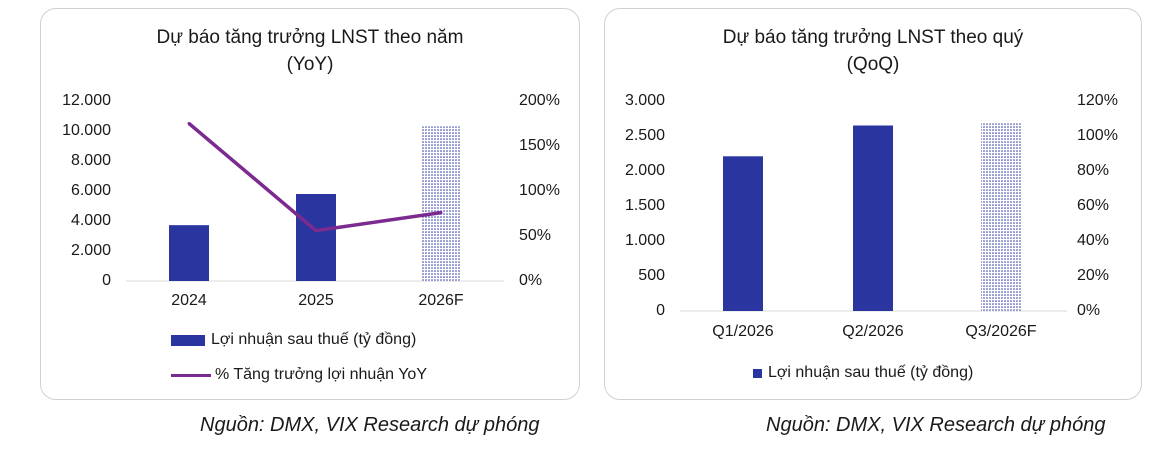 This screenshot has width=1170, height=450. I want to click on y-left-tick-label: 1.000, so click(644, 240).